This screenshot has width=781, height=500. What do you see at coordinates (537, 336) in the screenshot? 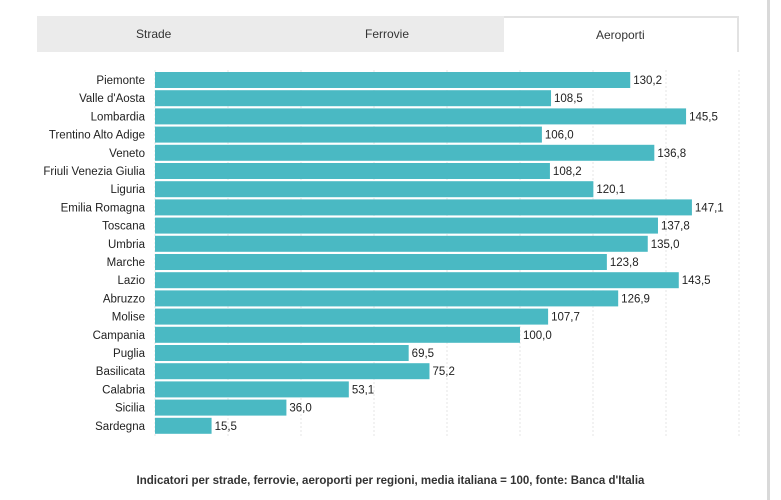
I see `value-label: 100,0` at bounding box center [537, 336].